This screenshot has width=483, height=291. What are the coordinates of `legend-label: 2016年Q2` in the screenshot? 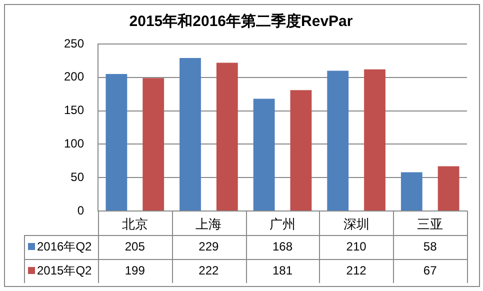 It's located at (64, 246).